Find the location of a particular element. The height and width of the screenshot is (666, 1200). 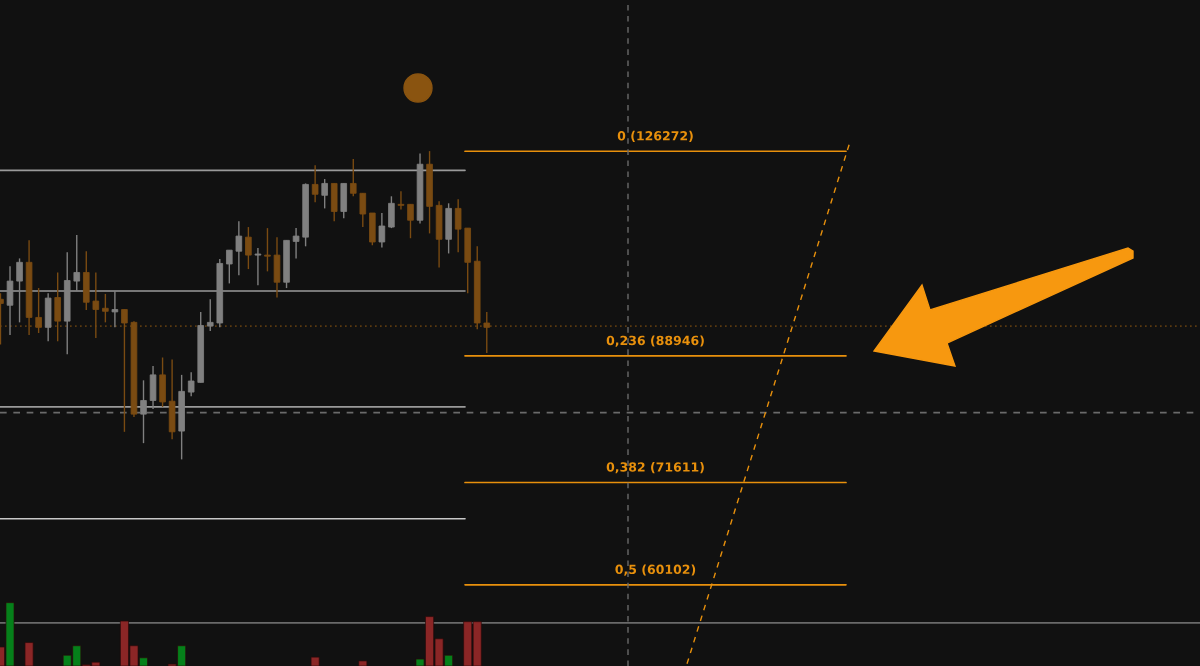

ref-line-label: 0,5 (60102) is located at coordinates (655, 570).